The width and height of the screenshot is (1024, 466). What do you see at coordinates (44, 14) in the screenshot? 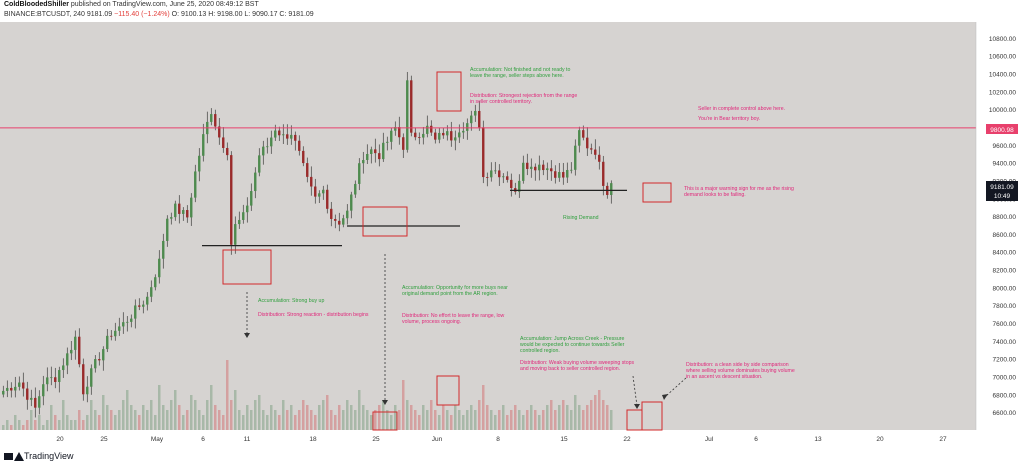
I see `symbol-label: BINANCE:BTCUSDT, 240` at bounding box center [44, 14].